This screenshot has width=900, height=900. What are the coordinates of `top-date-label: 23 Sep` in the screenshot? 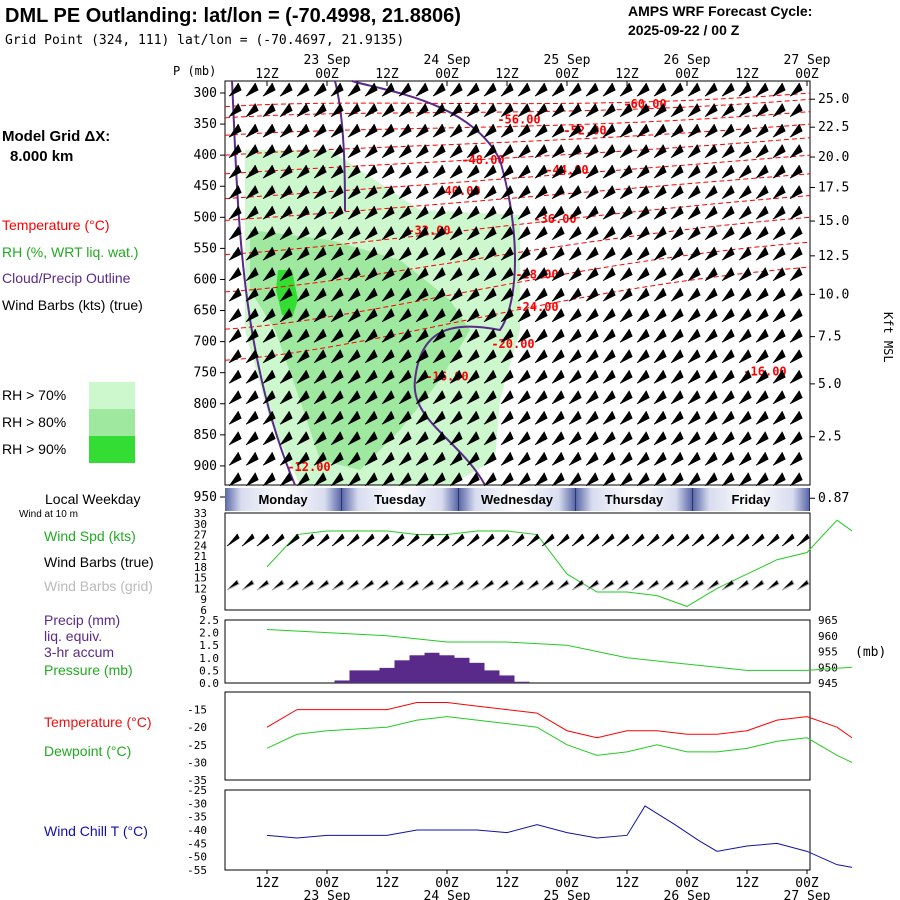 It's located at (327, 60).